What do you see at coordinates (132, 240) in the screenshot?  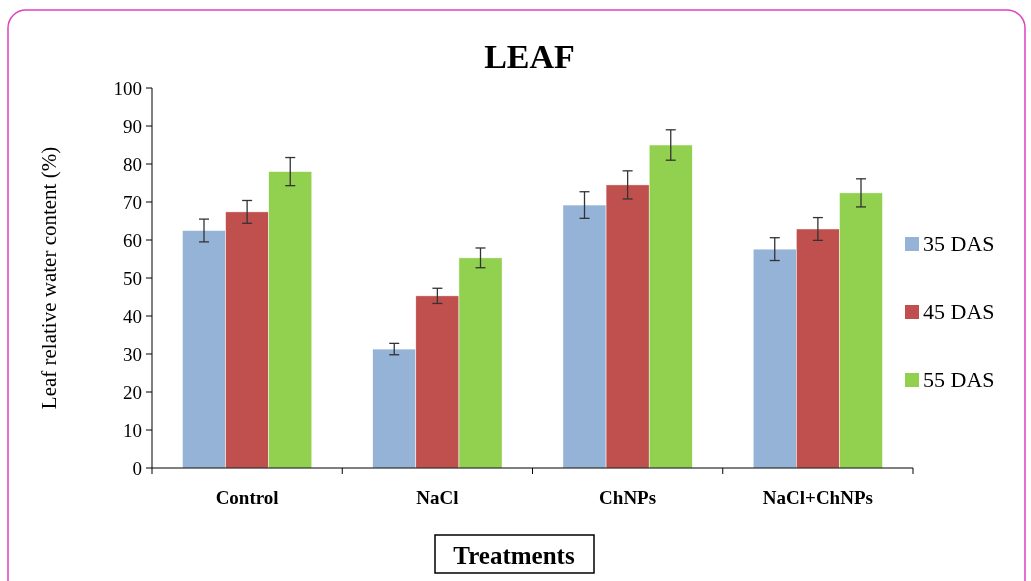 I see `y-tick-label: 60` at bounding box center [132, 240].